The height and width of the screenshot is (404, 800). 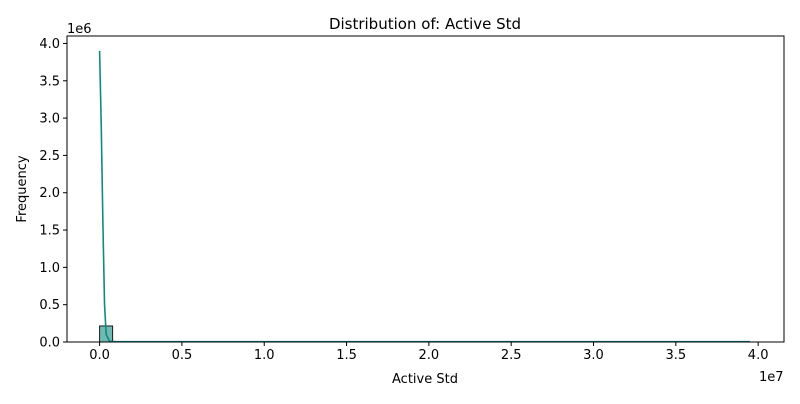 I want to click on y-tick-label: 1.0, so click(x=49, y=268).